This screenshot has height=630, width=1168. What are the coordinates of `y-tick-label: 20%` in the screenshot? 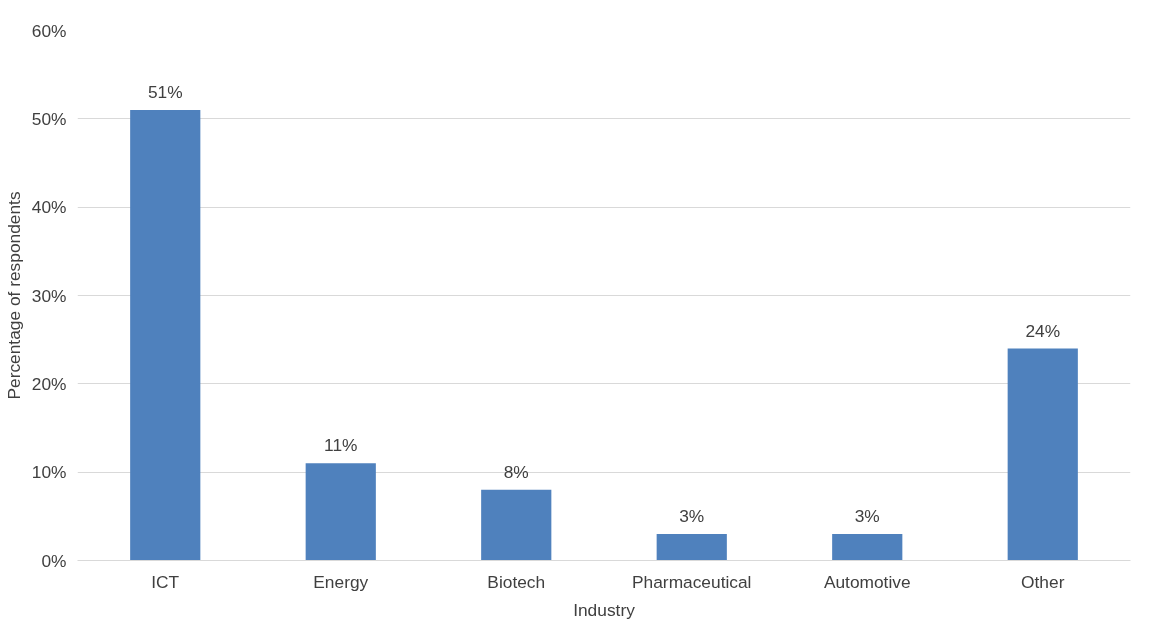 It's located at (49, 383).